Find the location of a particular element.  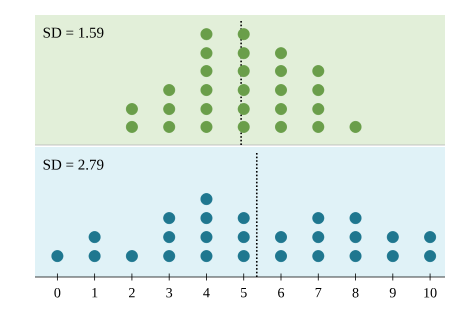

x-tick-label: 7 is located at coordinates (319, 293).